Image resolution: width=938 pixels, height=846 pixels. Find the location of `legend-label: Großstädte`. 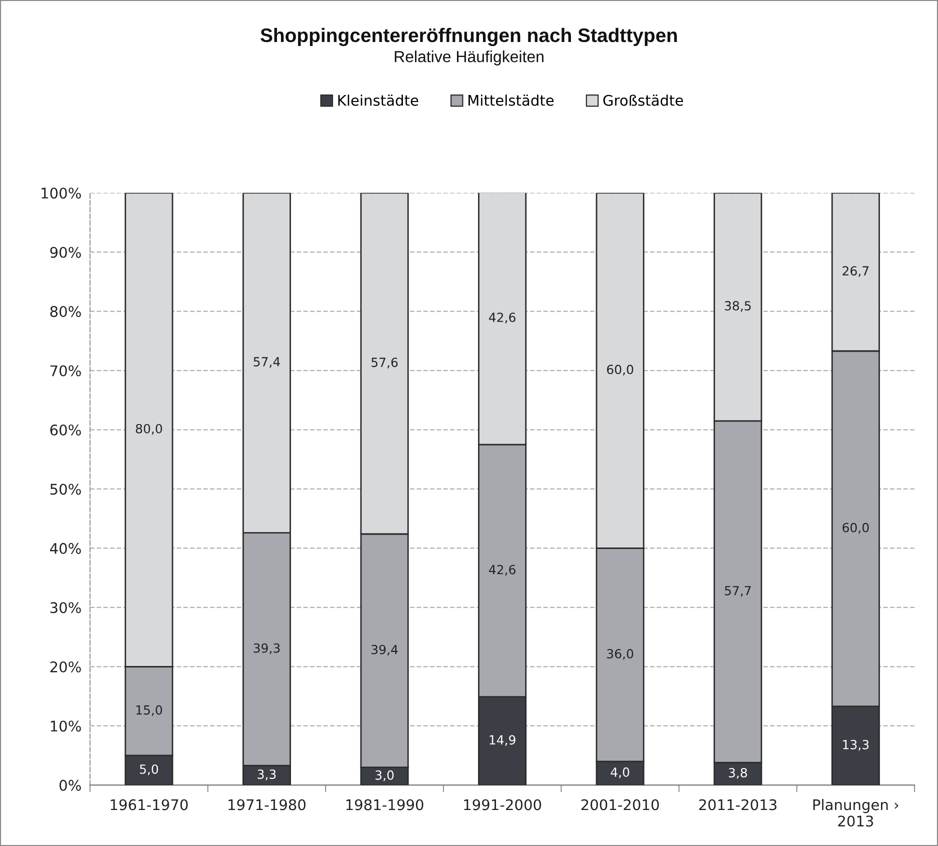

legend-label: Großstädte is located at coordinates (643, 100).